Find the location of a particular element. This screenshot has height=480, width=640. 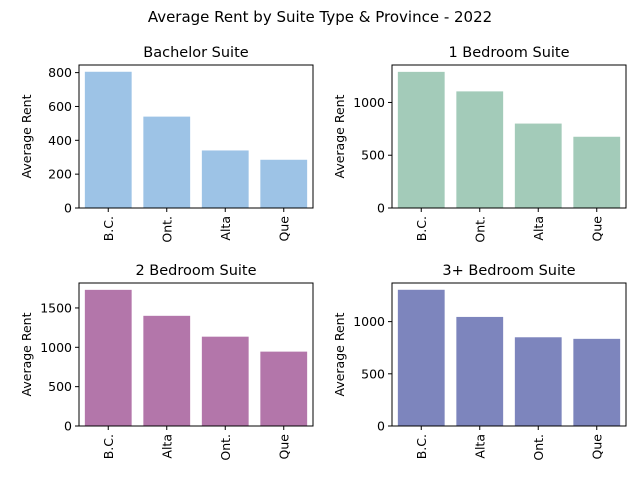

subplot-title: 1 Bedroom Suite is located at coordinates (508, 53).